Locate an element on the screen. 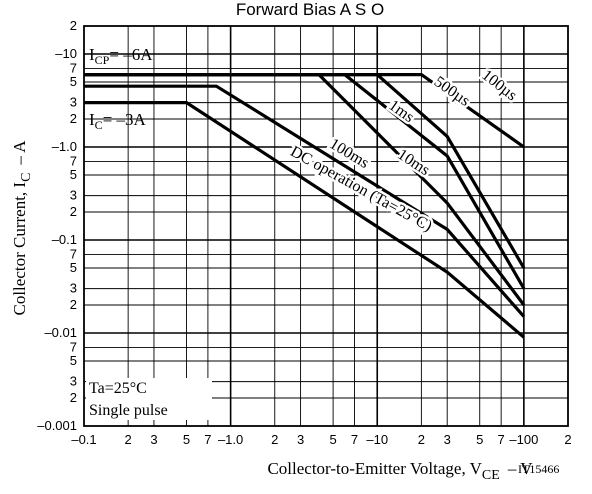 Image resolution: width=592 pixels, height=494 pixels. x-tick-label-5: –1.0 is located at coordinates (230, 439).